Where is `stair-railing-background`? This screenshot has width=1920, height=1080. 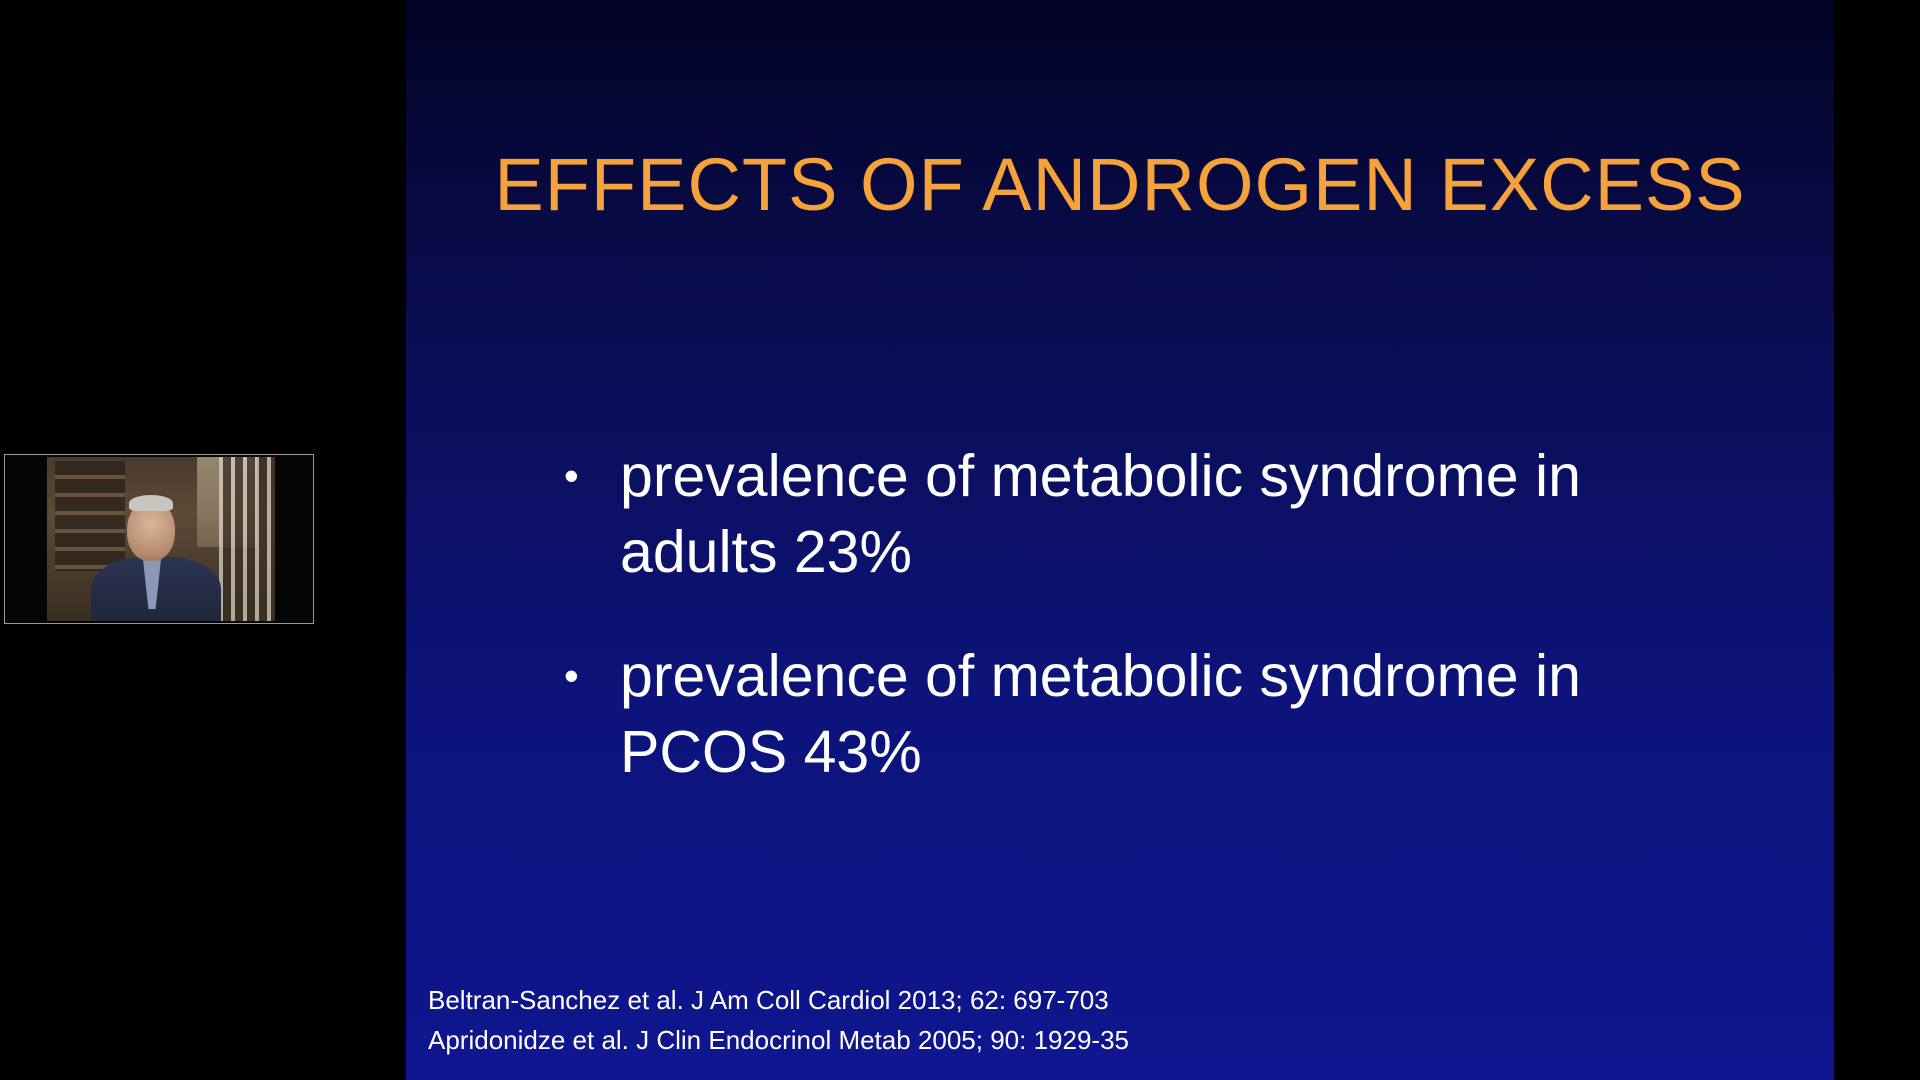
stair-railing-background is located at coordinates (247, 539).